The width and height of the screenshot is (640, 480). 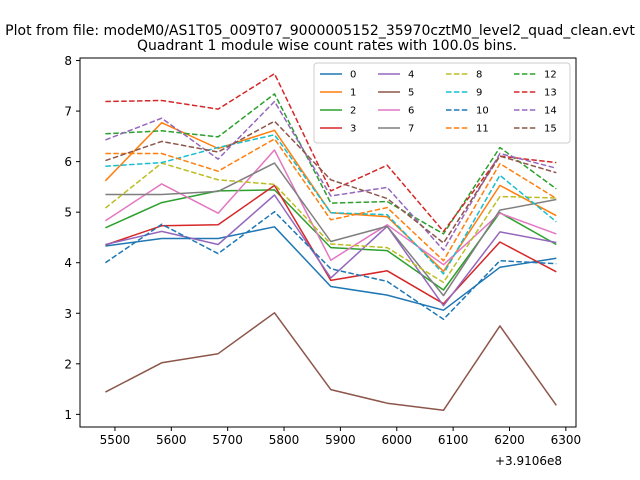 I want to click on x-tick-label: 5800, so click(x=284, y=440).